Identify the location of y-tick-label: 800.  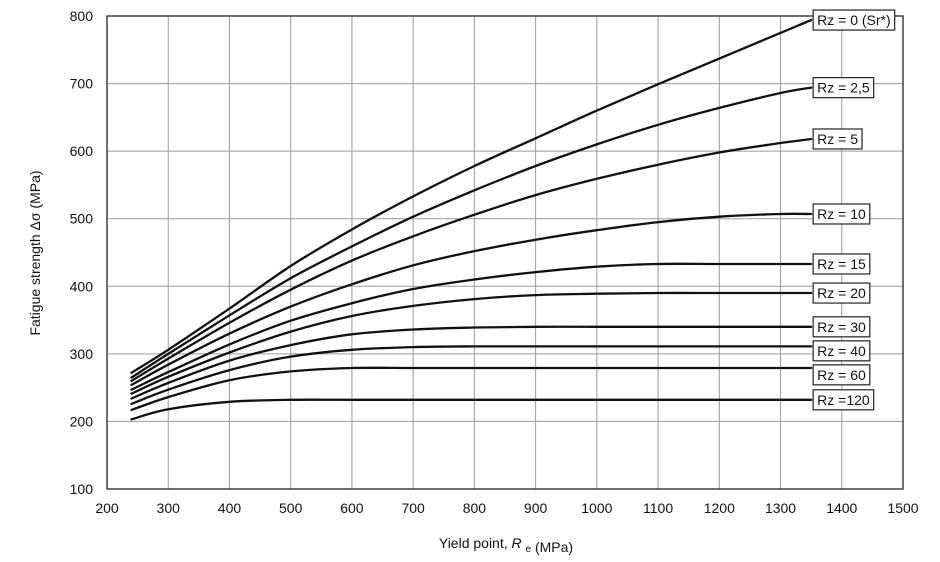
(82, 16).